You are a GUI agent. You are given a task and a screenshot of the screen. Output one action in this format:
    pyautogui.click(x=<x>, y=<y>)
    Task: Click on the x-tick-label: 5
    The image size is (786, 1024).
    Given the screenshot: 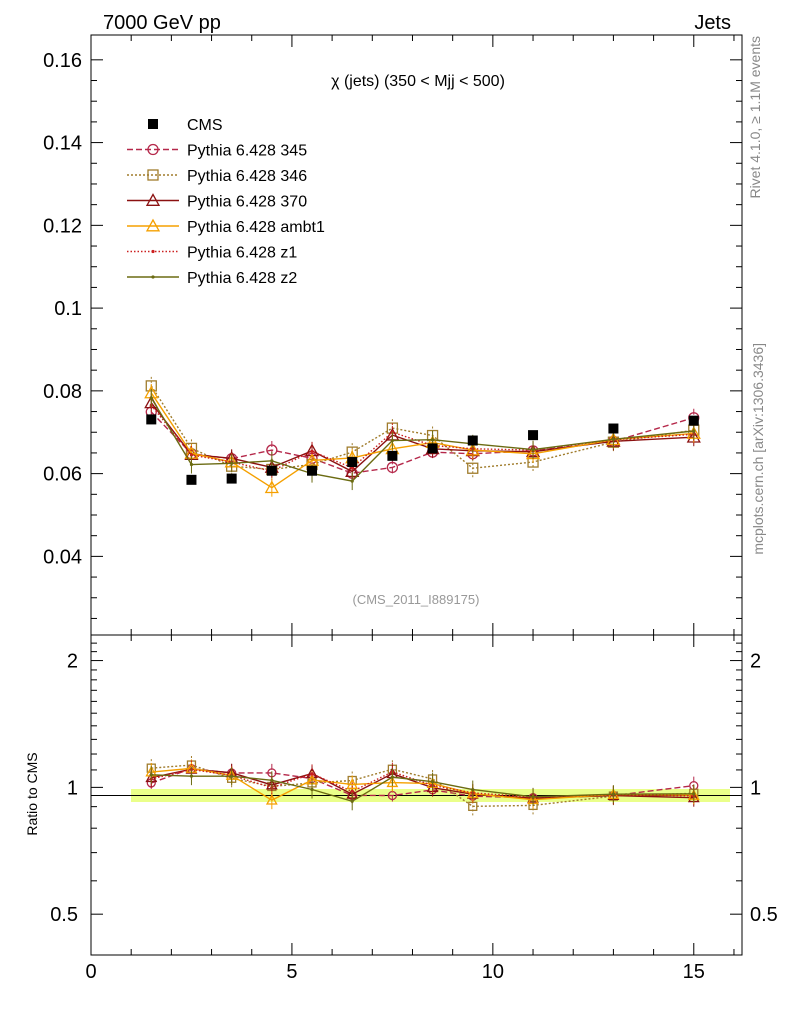 What is the action you would take?
    pyautogui.click(x=291, y=972)
    